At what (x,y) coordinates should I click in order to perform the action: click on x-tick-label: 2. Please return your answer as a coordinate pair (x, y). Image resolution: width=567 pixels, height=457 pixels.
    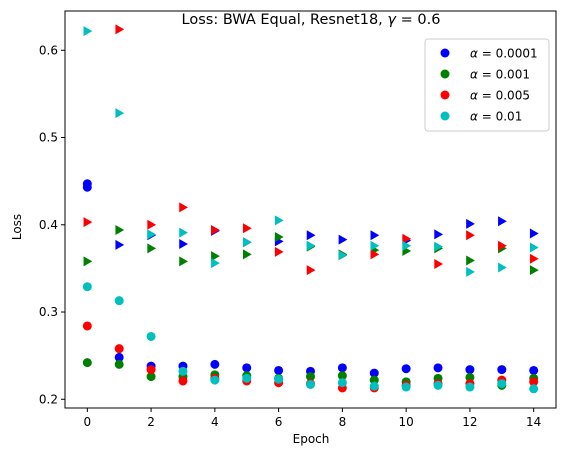
    Looking at the image, I should click on (151, 422).